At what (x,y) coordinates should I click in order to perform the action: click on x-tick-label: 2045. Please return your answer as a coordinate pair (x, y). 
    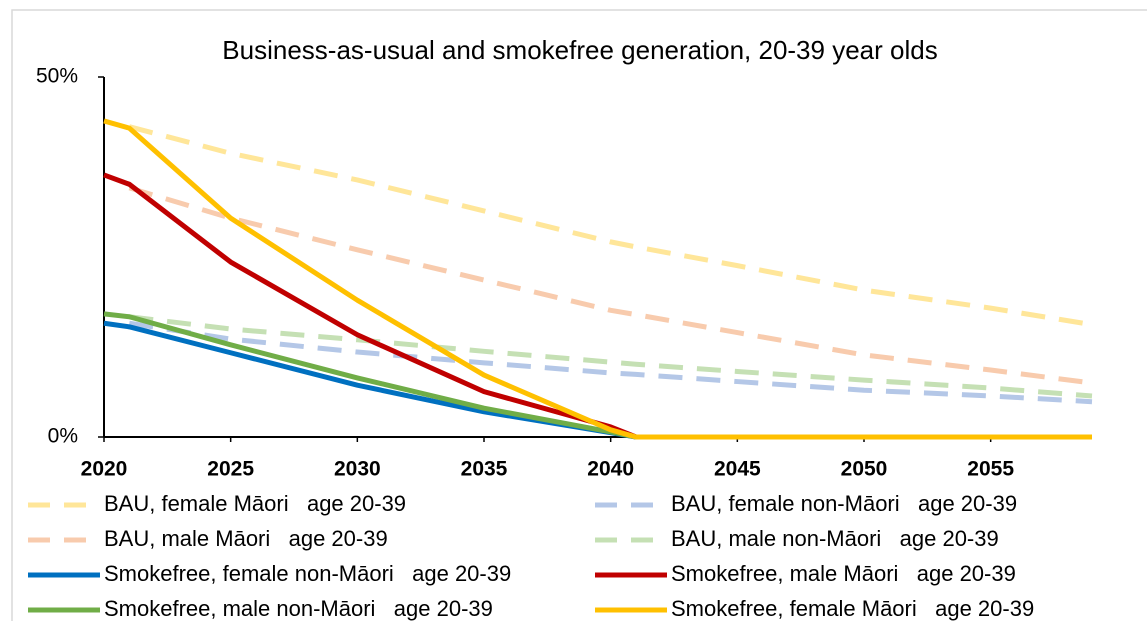
    Looking at the image, I should click on (737, 469).